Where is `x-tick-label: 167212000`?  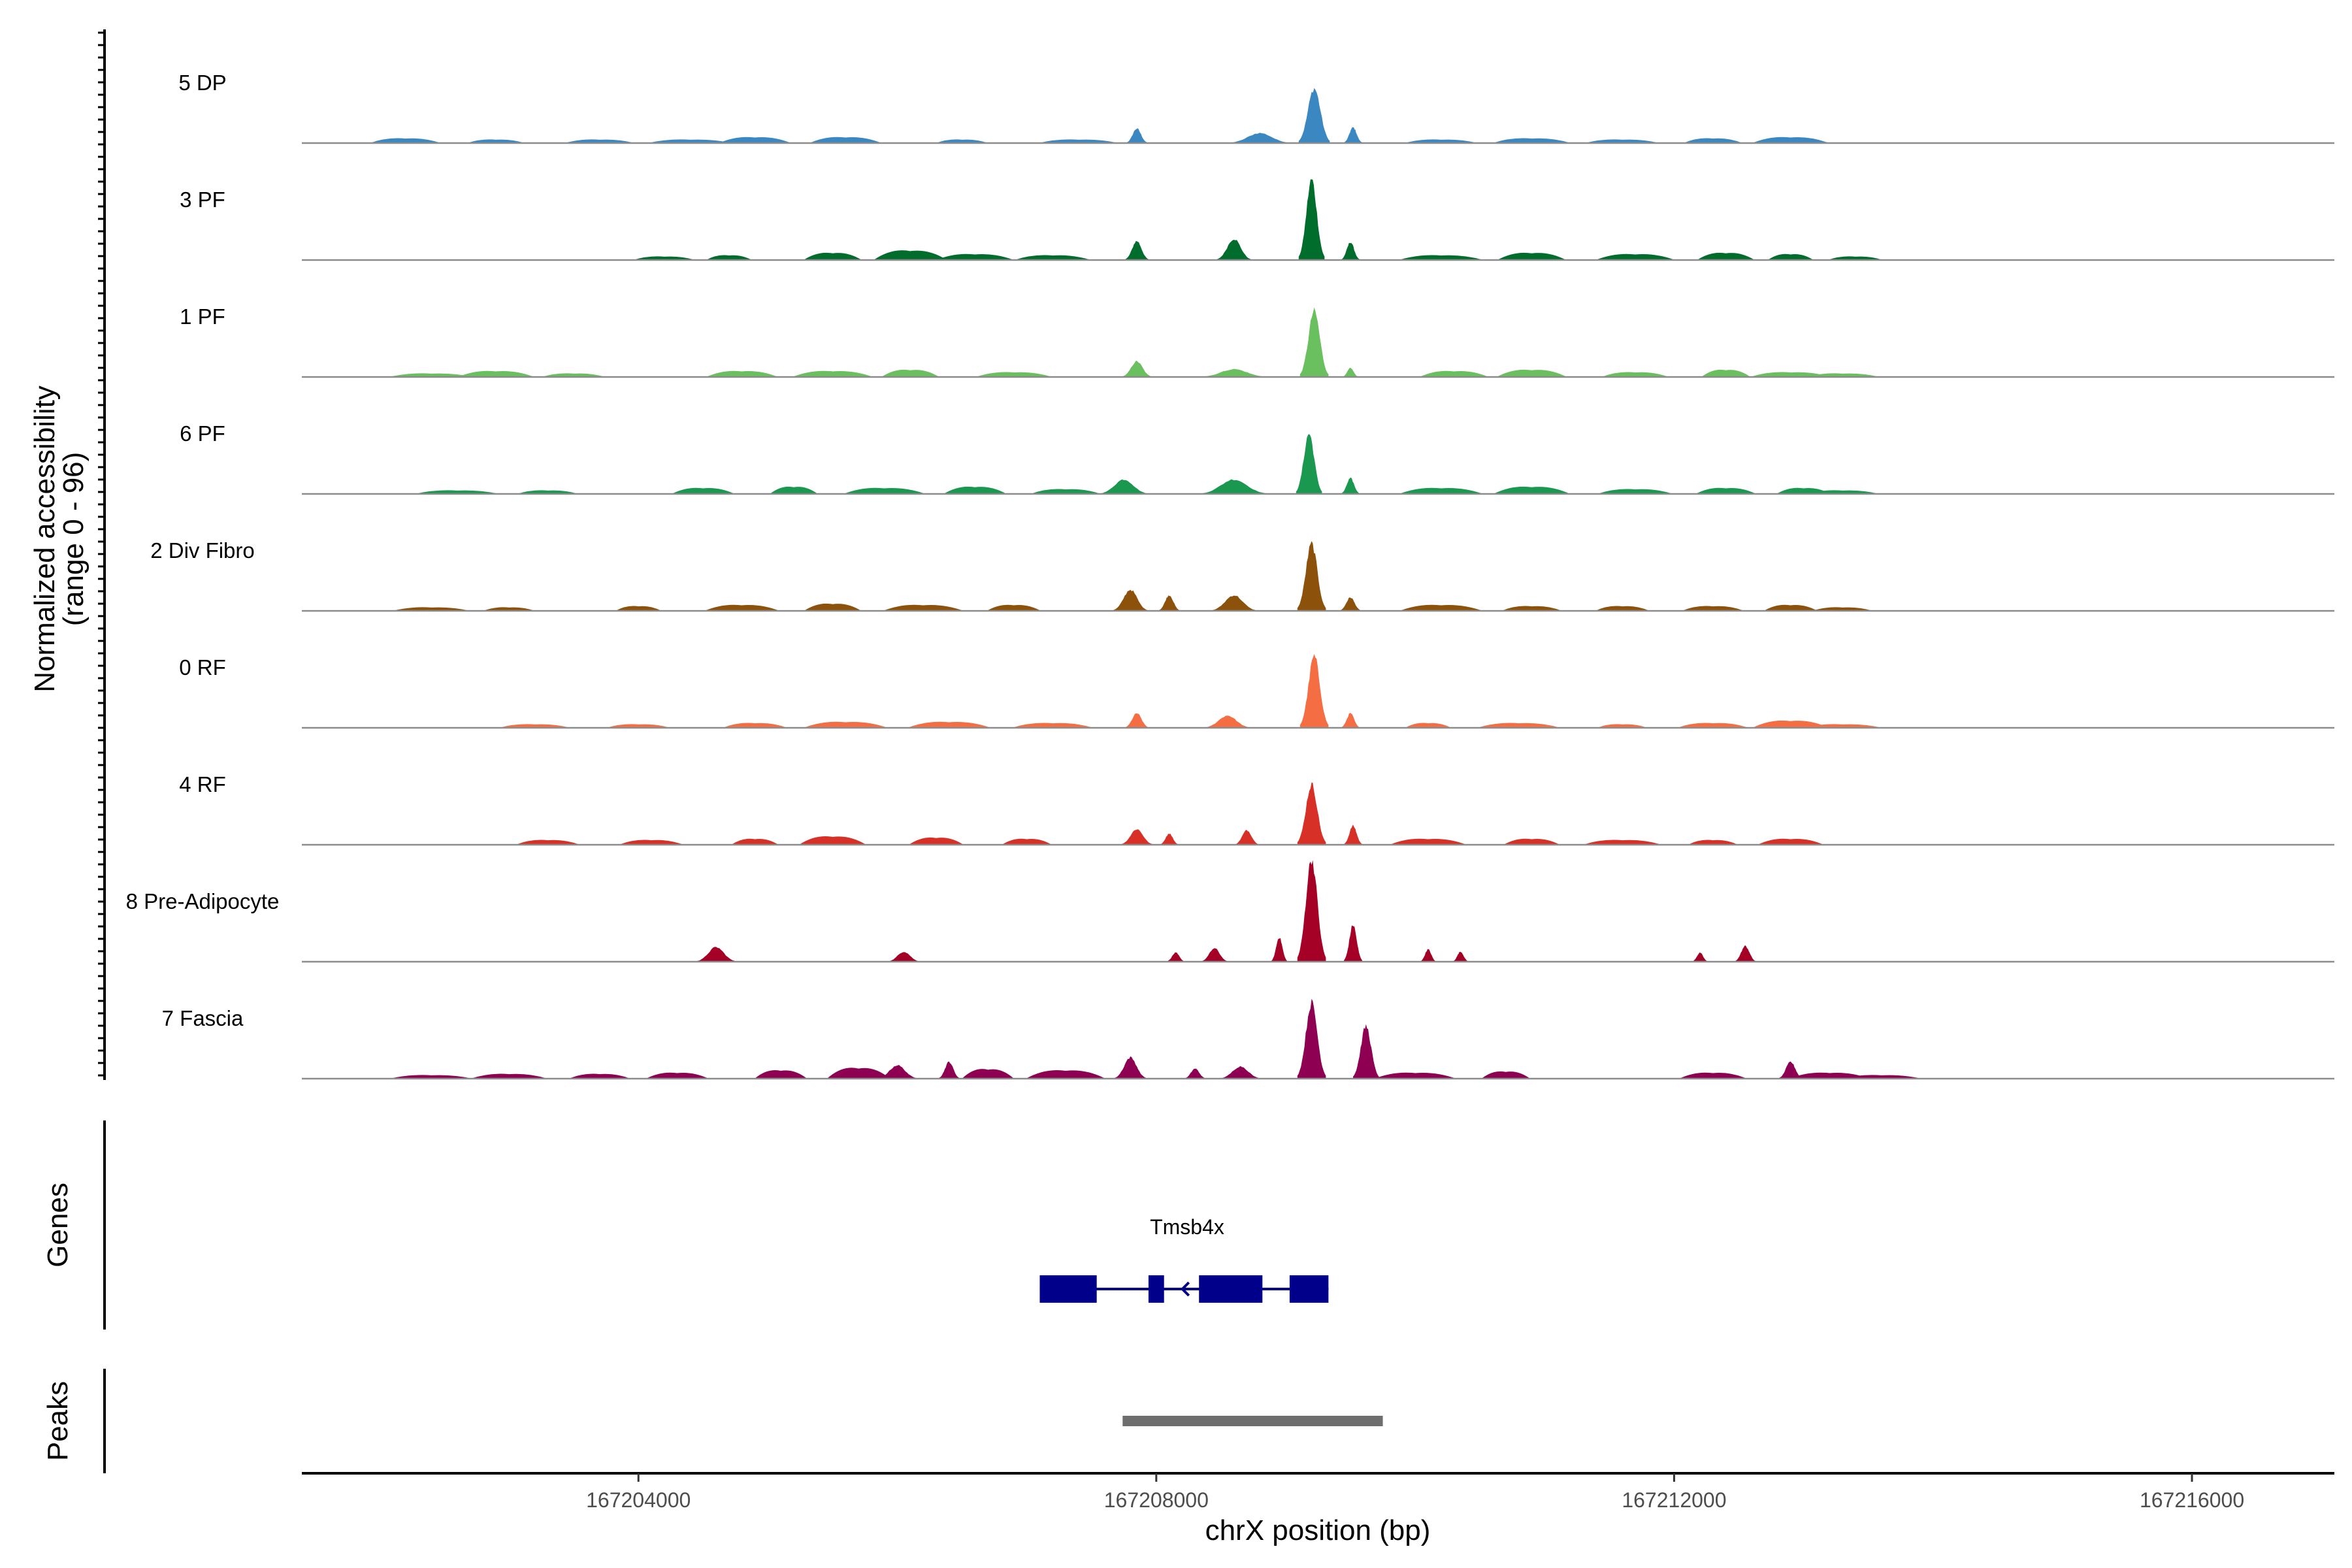 x-tick-label: 167212000 is located at coordinates (1674, 1500).